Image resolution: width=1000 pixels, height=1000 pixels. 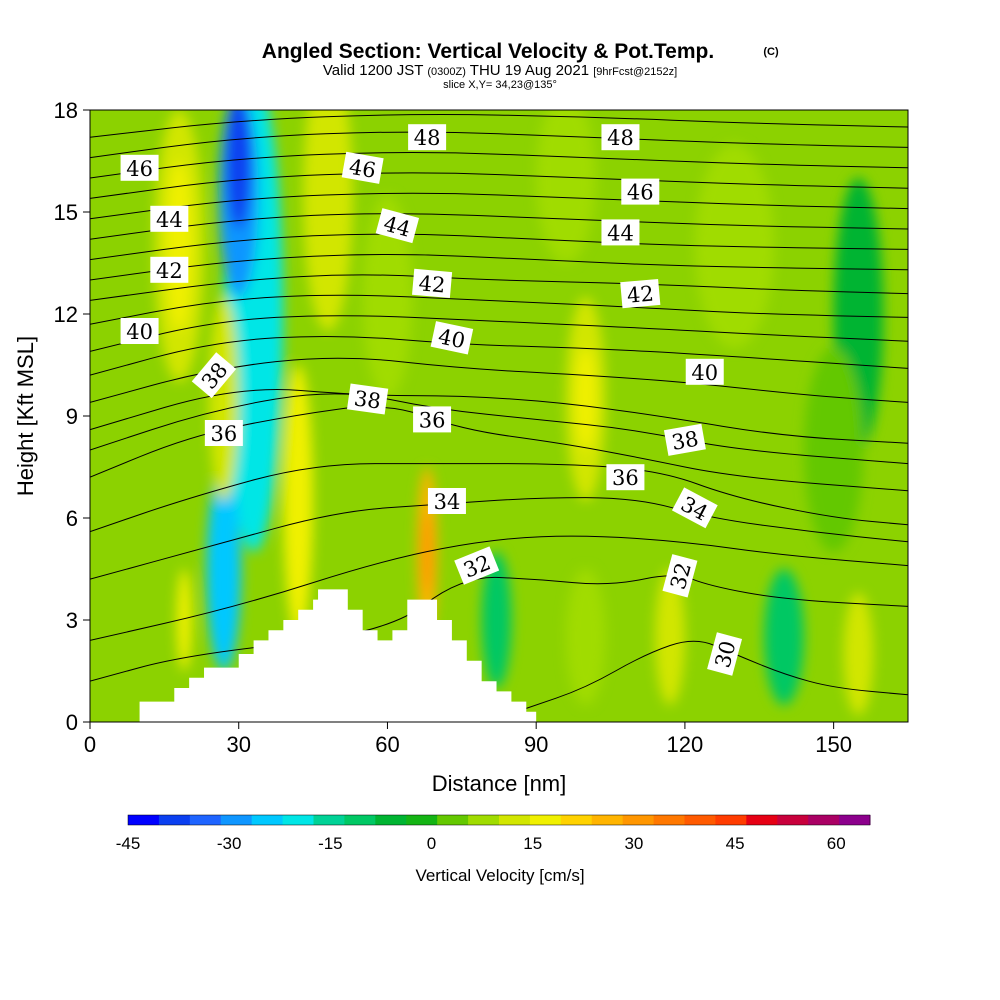 I want to click on y-tick-label: 15, so click(x=66, y=212).